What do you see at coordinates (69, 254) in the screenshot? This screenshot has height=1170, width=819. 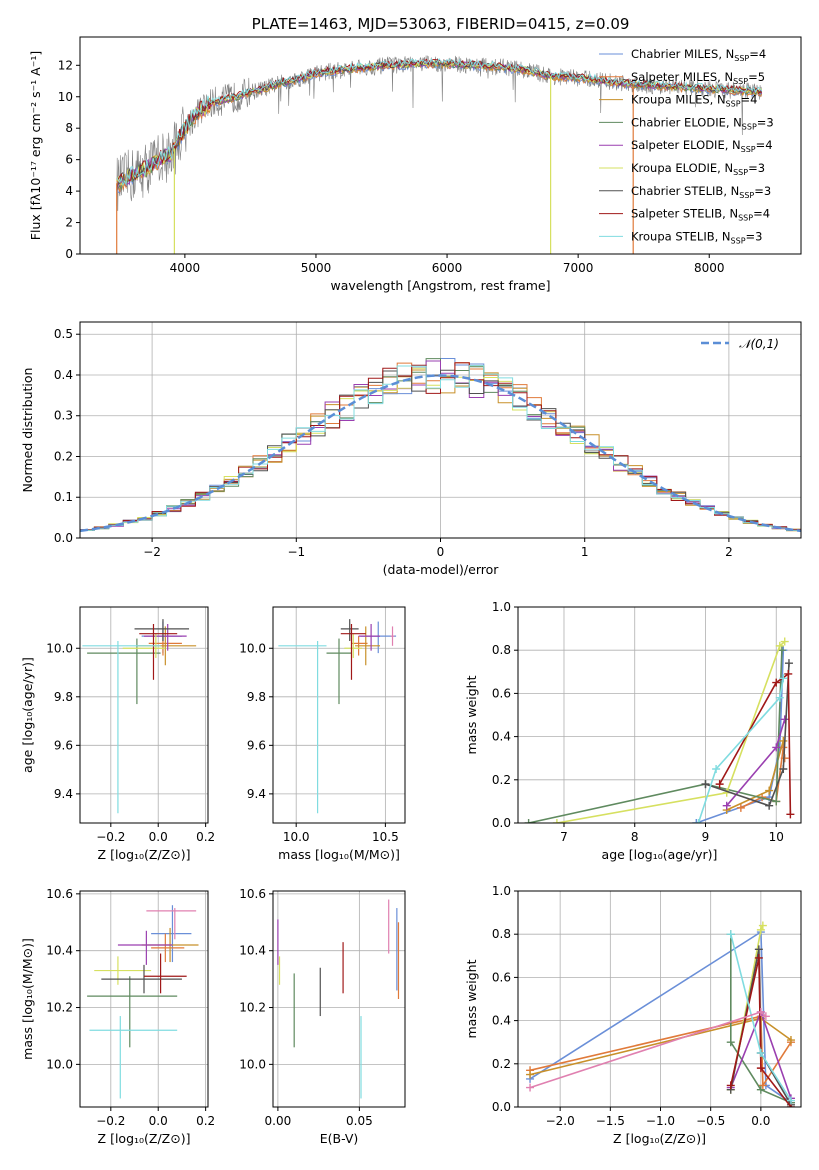 I see `y-tick-label: 0` at bounding box center [69, 254].